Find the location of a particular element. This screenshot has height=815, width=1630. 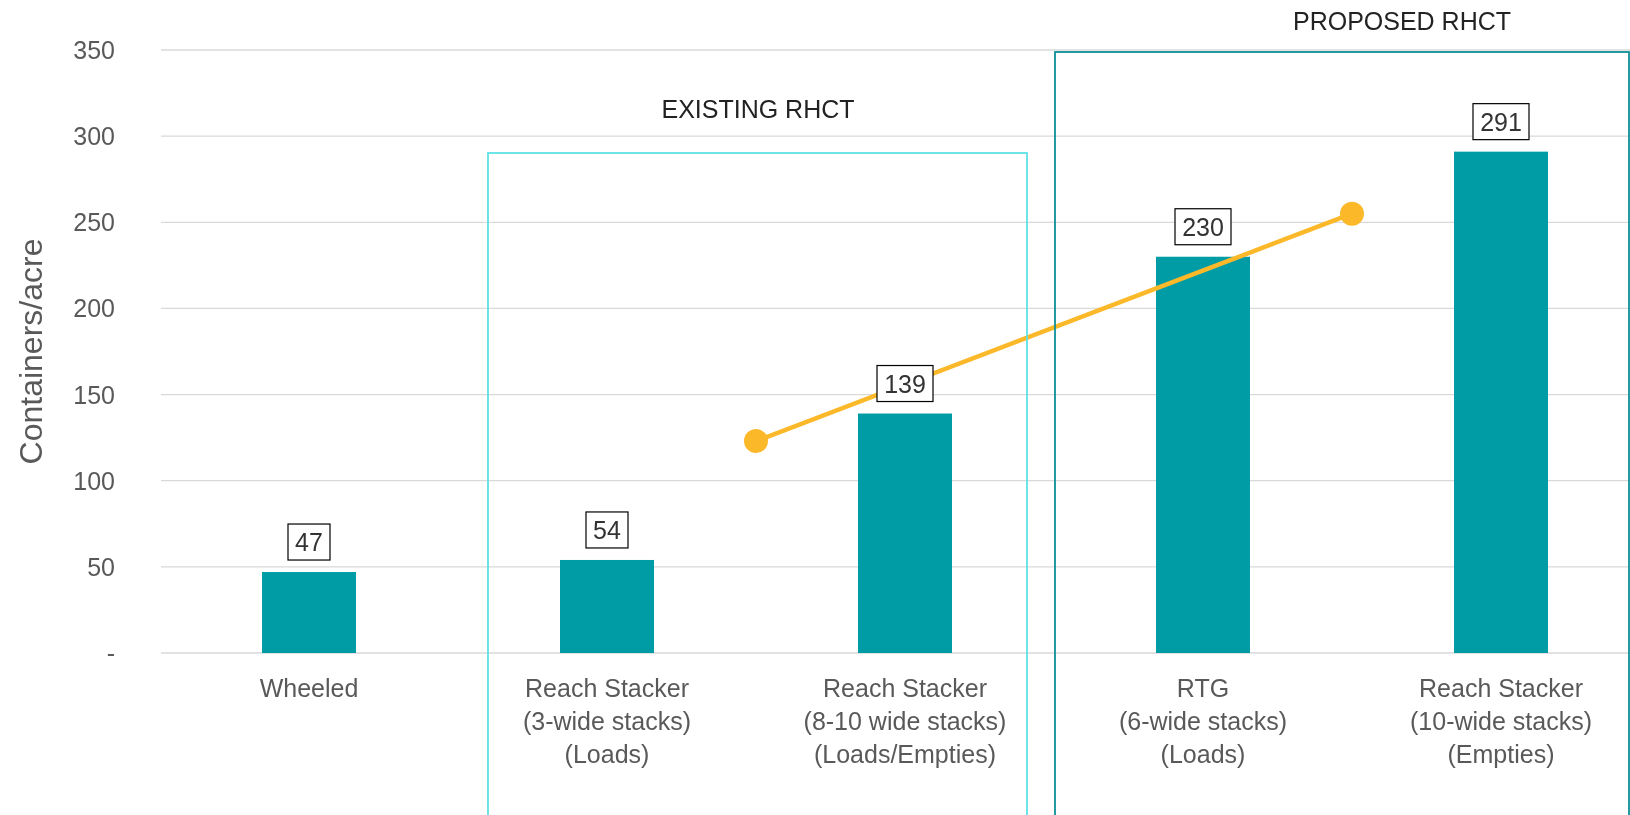

data-label: 230 is located at coordinates (1203, 226).